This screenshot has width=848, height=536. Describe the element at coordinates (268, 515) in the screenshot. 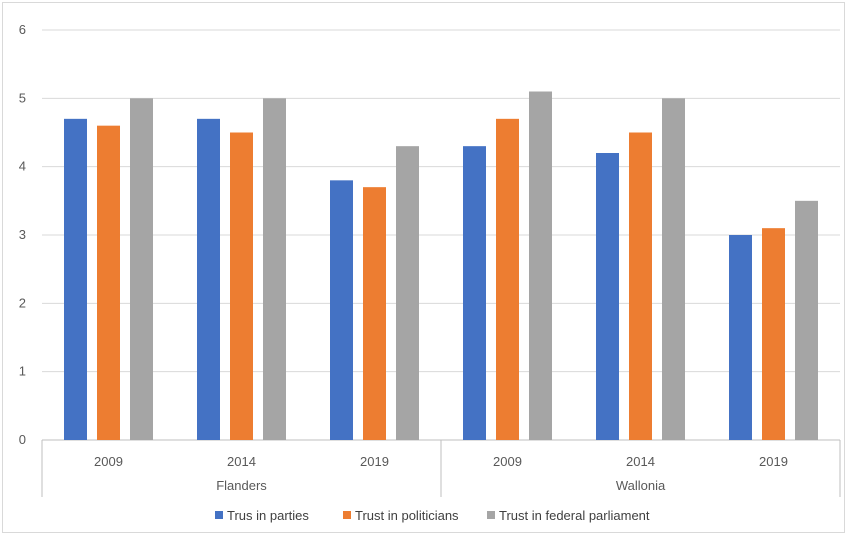

I see `legend-label: Trus in parties` at that location.